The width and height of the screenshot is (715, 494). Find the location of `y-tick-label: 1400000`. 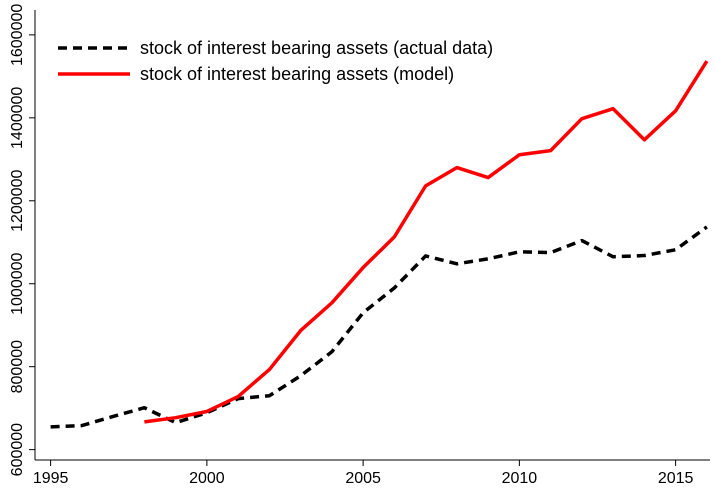

y-tick-label: 1400000 is located at coordinates (17, 118).